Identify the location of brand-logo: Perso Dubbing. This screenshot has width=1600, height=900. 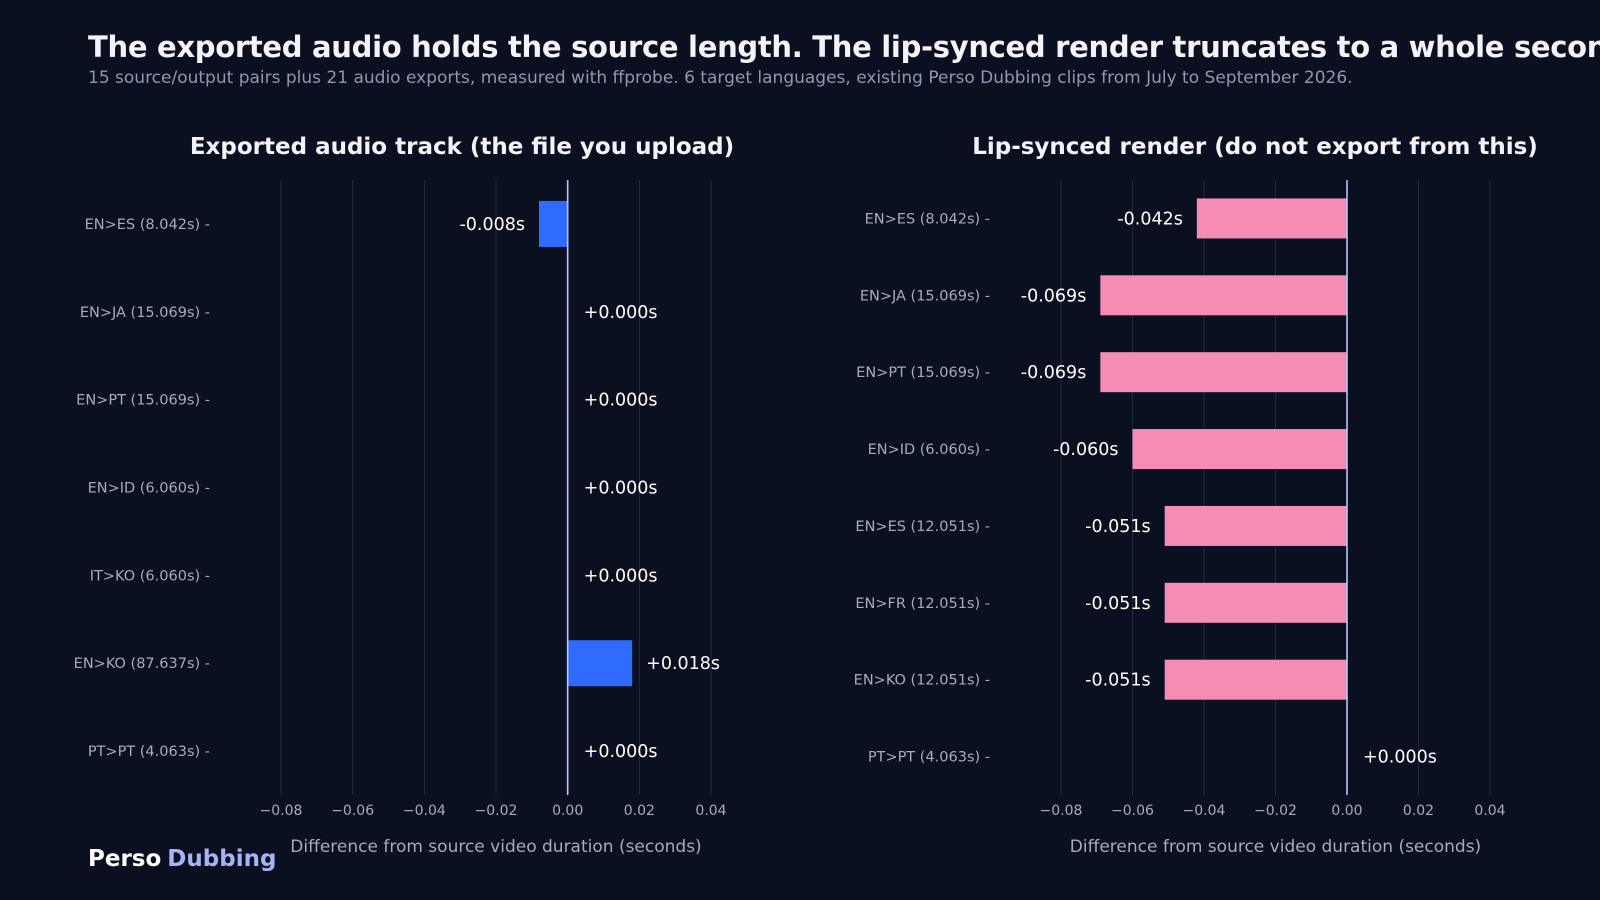
(182, 859).